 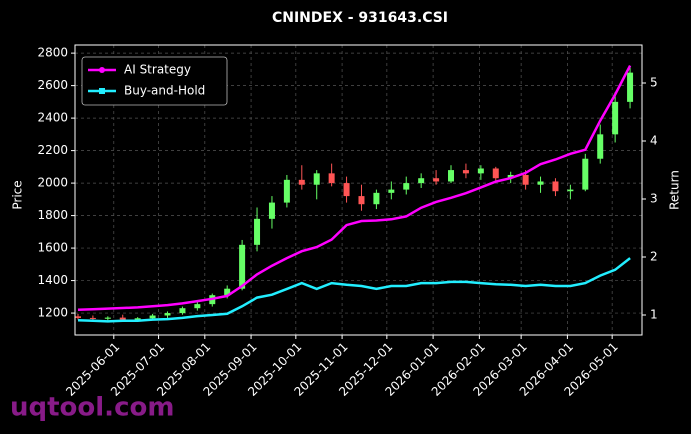 I want to click on y-tick-label: 2200, so click(x=52, y=150).